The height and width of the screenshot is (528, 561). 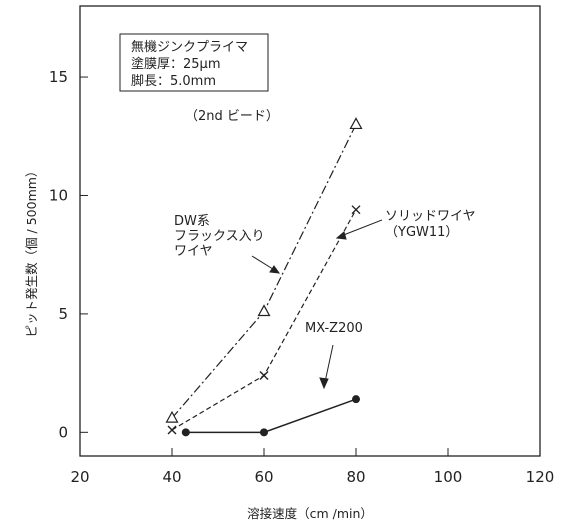 I want to click on bead-note: （2nd ビード）, so click(x=232, y=116).